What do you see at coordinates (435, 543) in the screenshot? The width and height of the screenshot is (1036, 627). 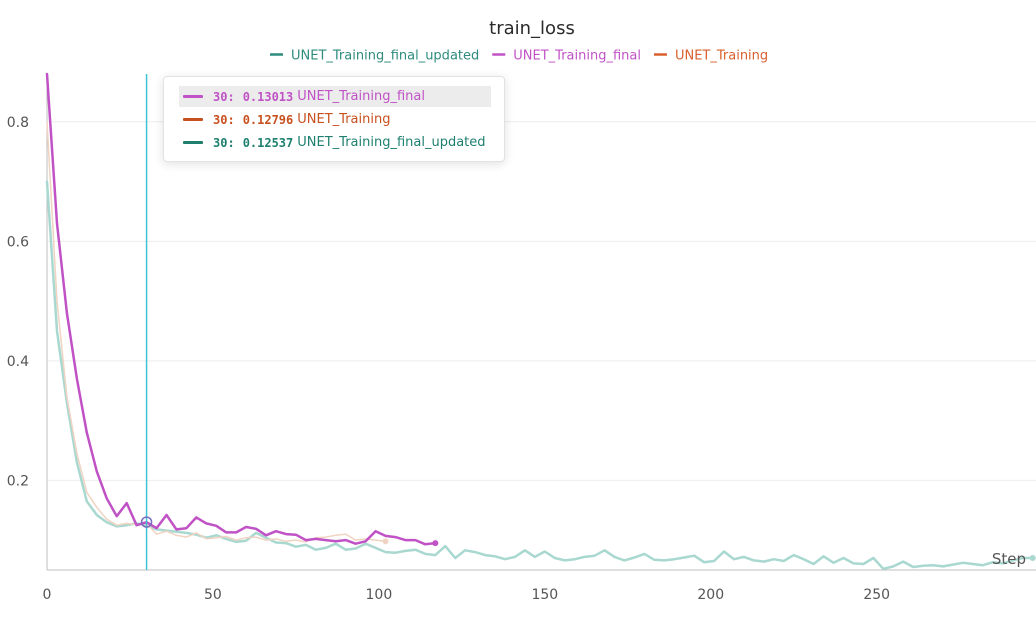 I see `series-end-point-unet-training-final` at bounding box center [435, 543].